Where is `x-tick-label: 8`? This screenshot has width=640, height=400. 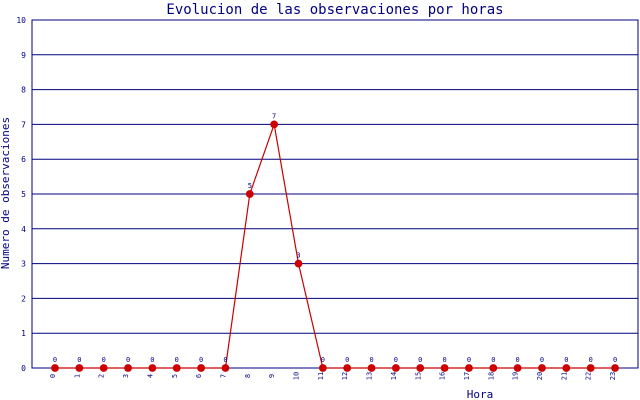 x-tick-label: 8 is located at coordinates (248, 376).